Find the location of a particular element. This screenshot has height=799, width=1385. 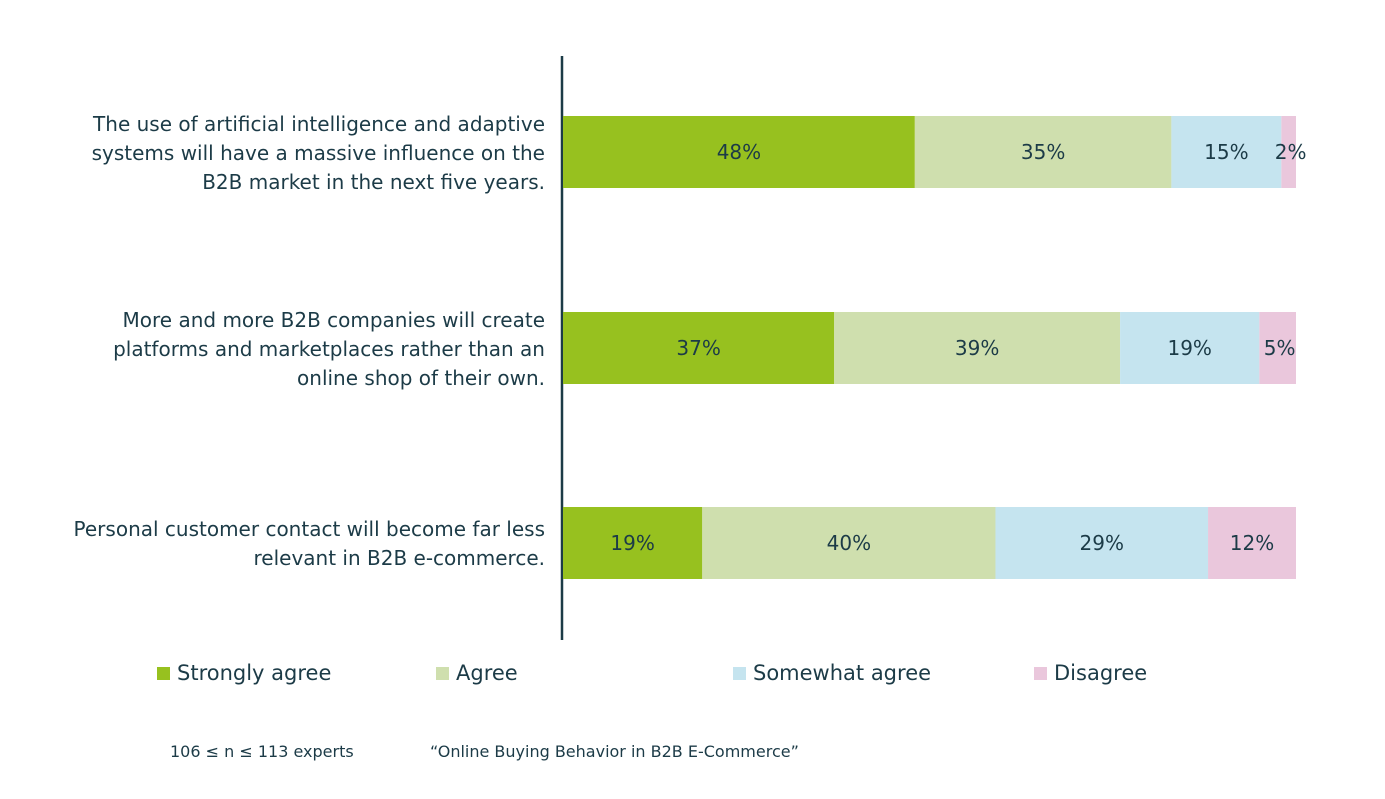

legend-label-strongly-agree: Strongly agree is located at coordinates (254, 673).